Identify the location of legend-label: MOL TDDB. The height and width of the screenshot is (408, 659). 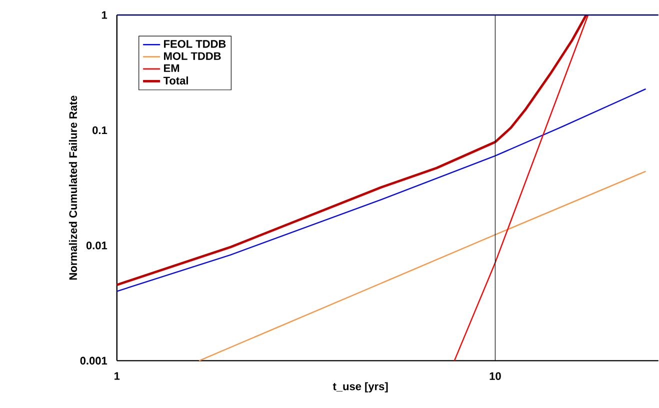
(192, 56).